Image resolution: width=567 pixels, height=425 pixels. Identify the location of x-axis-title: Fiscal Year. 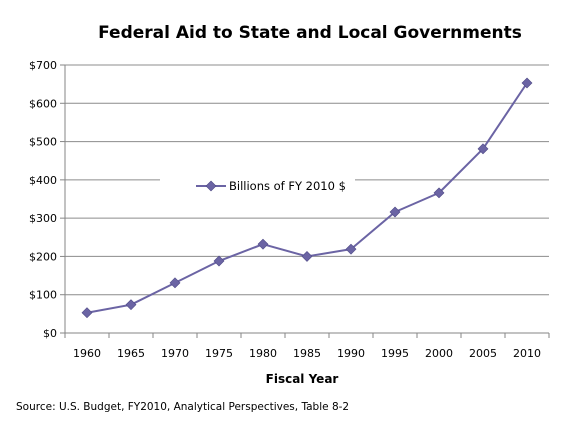
(302, 379).